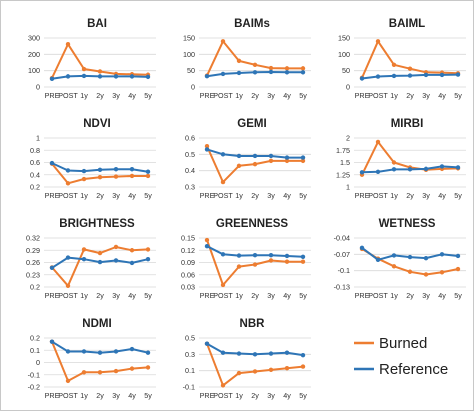 The image size is (474, 411). What do you see at coordinates (34, 38) in the screenshot?
I see `y-tick-label: 300` at bounding box center [34, 38].